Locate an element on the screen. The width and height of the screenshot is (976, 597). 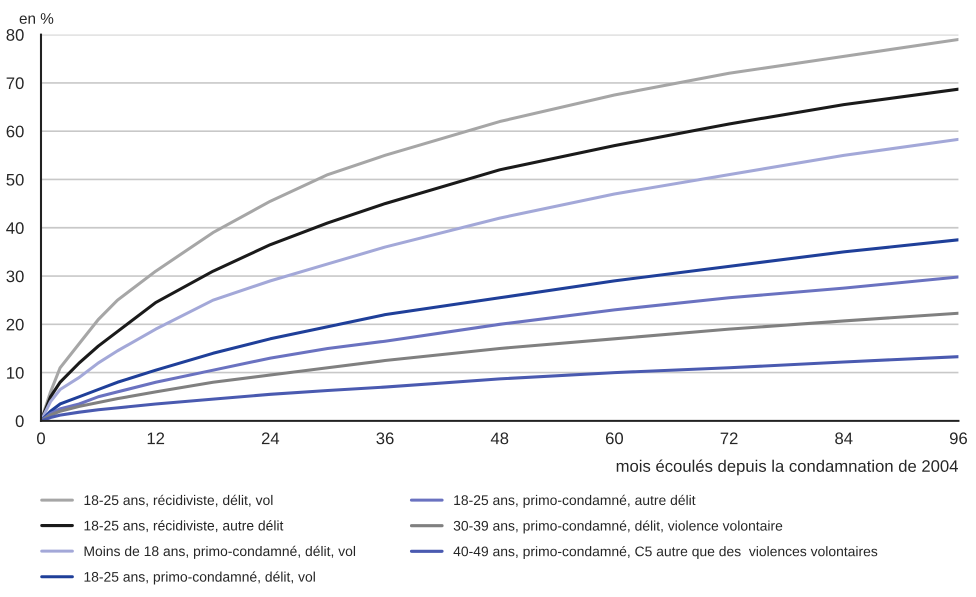
x-axis-title: mois écoulés depuis la condamnation de 2004 is located at coordinates (787, 468).